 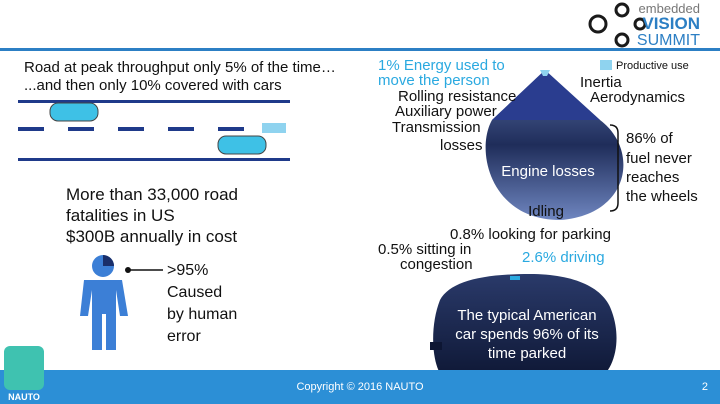 What do you see at coordinates (652, 66) in the screenshot?
I see `legend-text: Productive use` at bounding box center [652, 66].